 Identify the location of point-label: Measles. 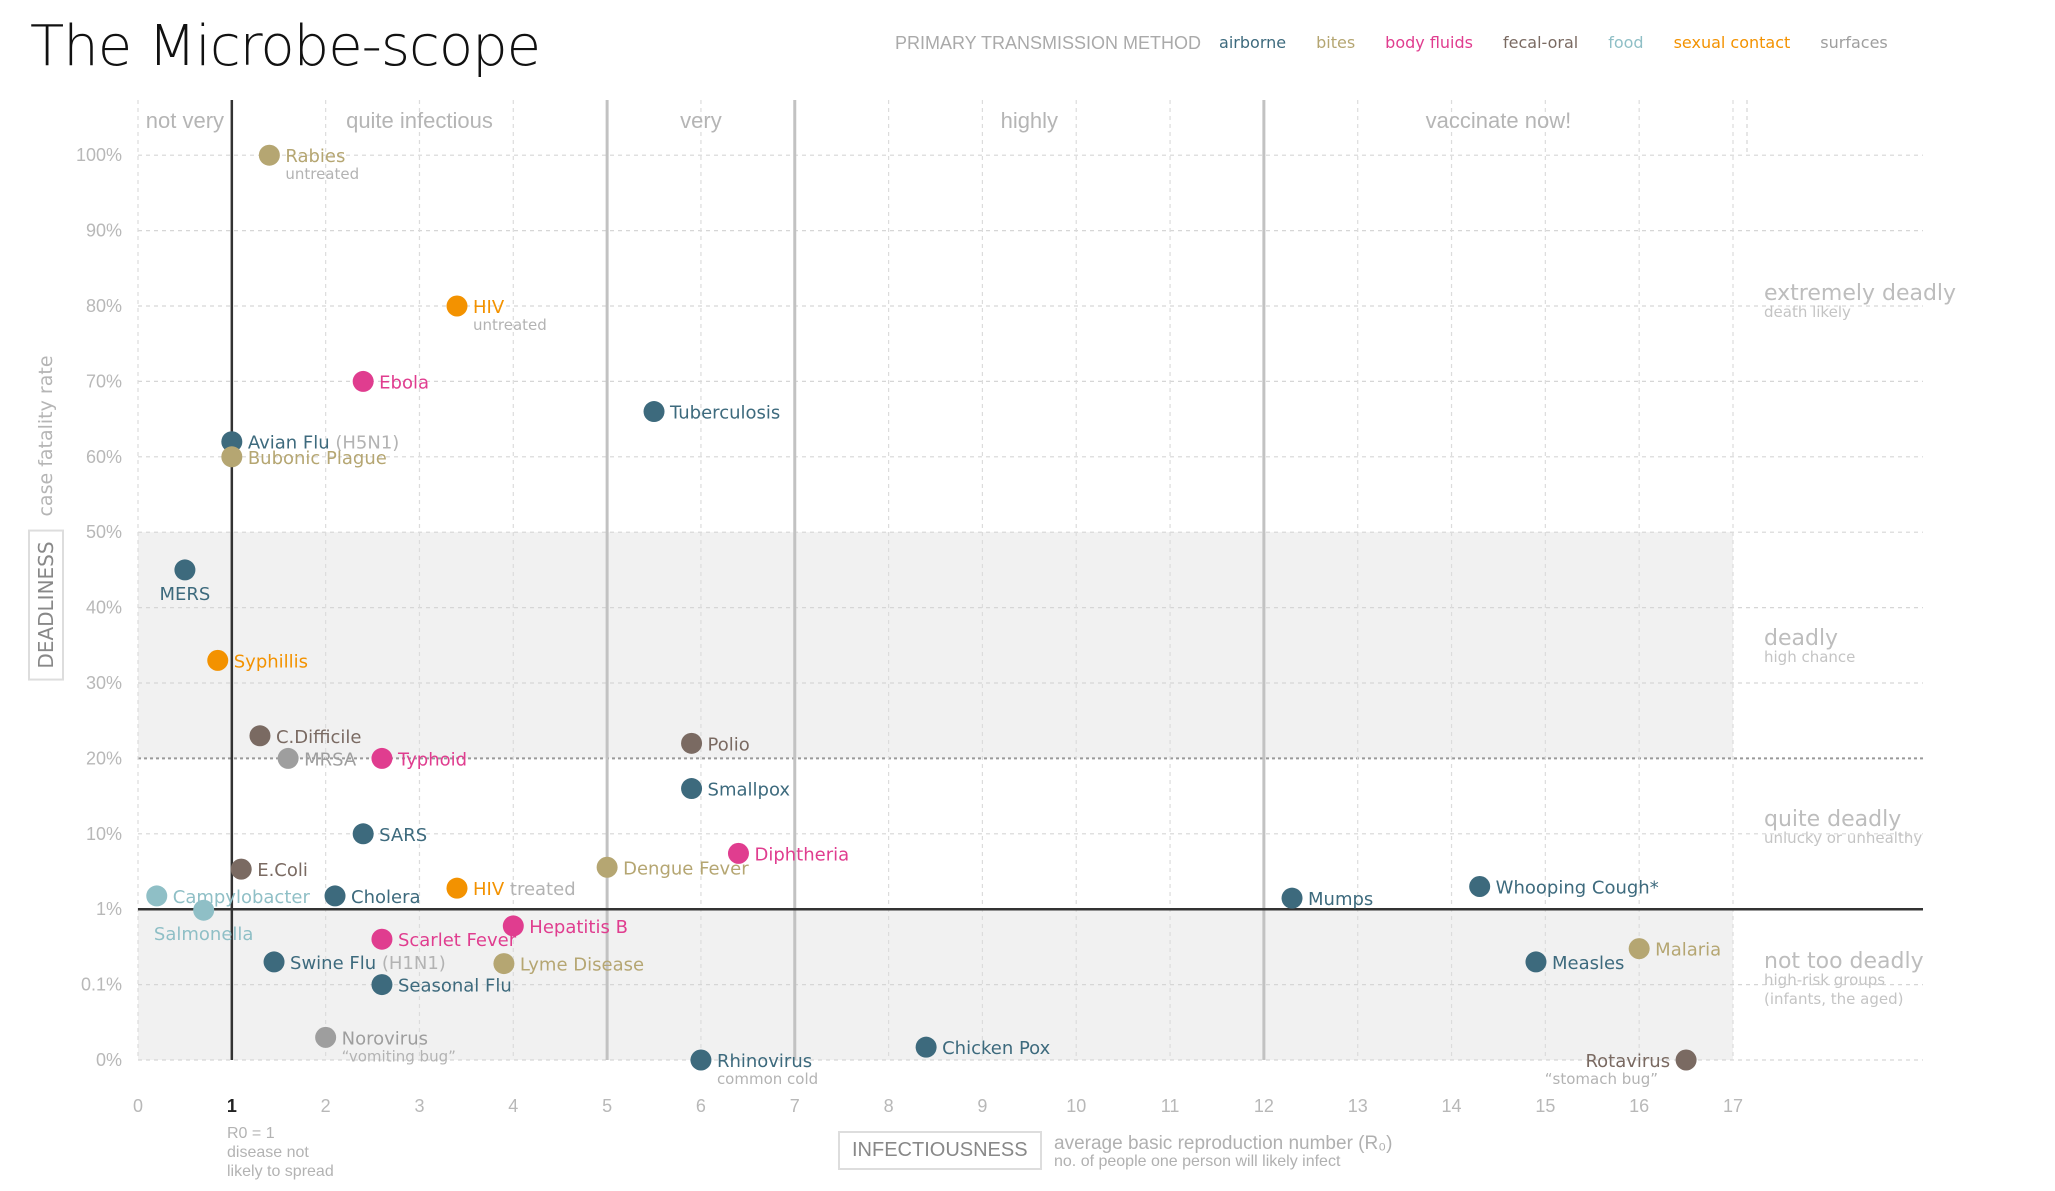
(1588, 963).